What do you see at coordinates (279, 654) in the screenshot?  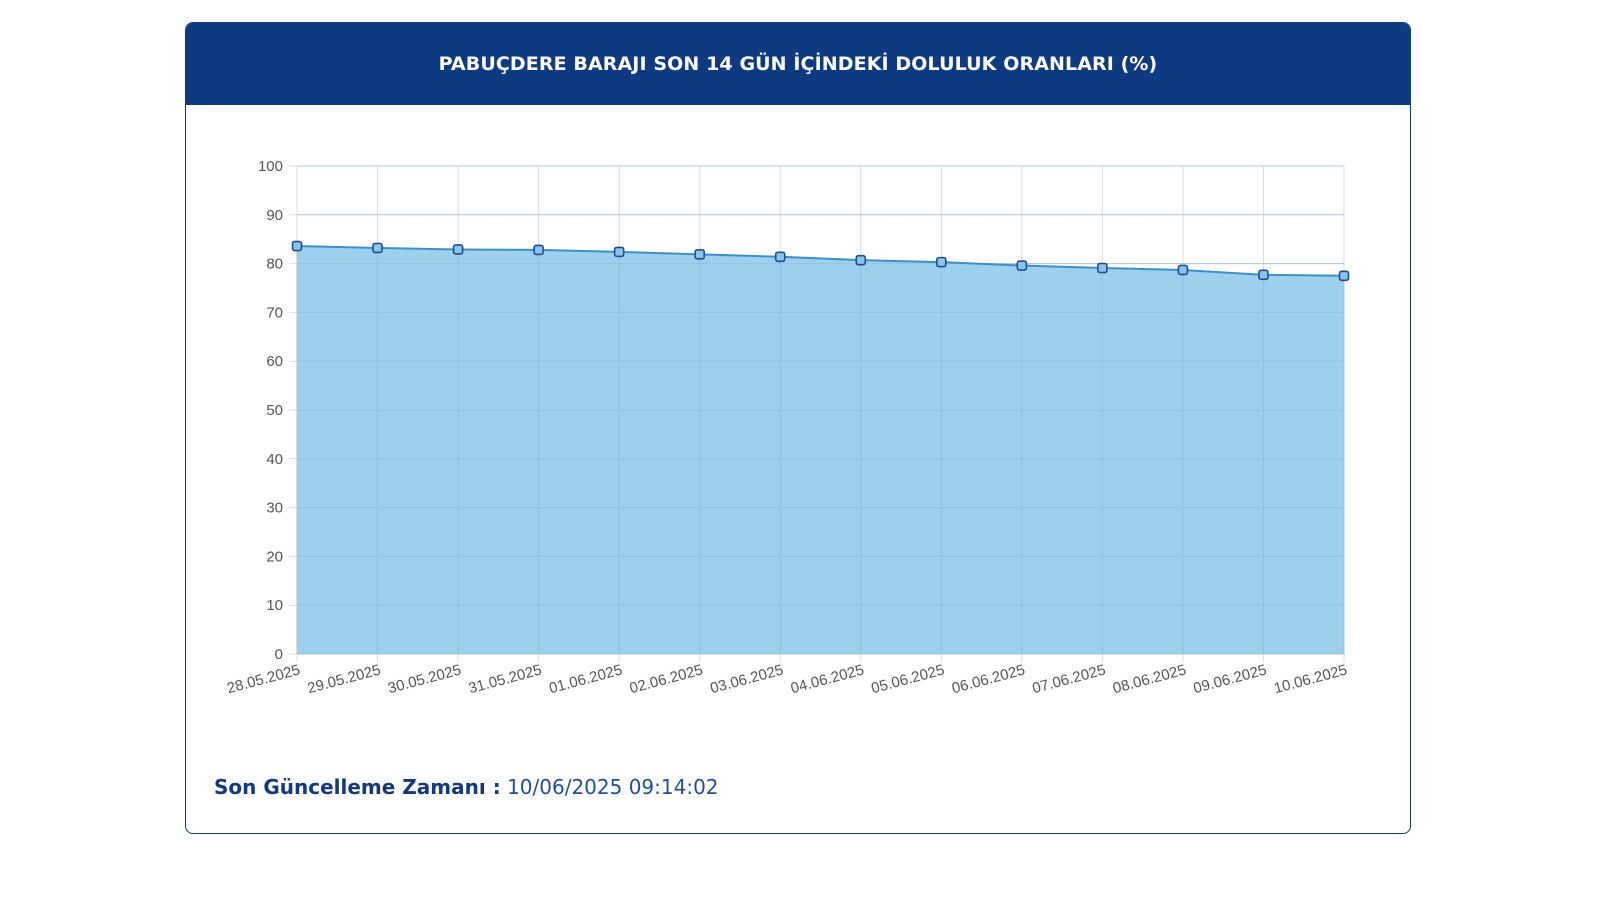 I see `y-tick-label: 0` at bounding box center [279, 654].